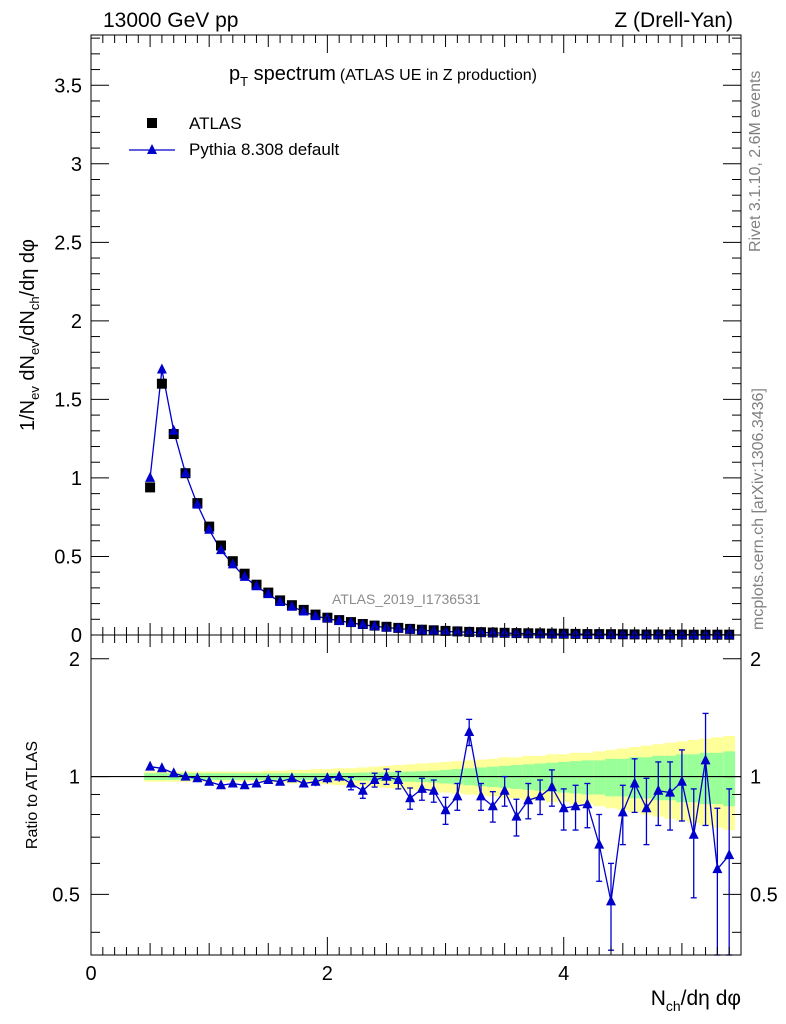  I want to click on ratio-y-tick-label-right: 0.5, so click(764, 895).